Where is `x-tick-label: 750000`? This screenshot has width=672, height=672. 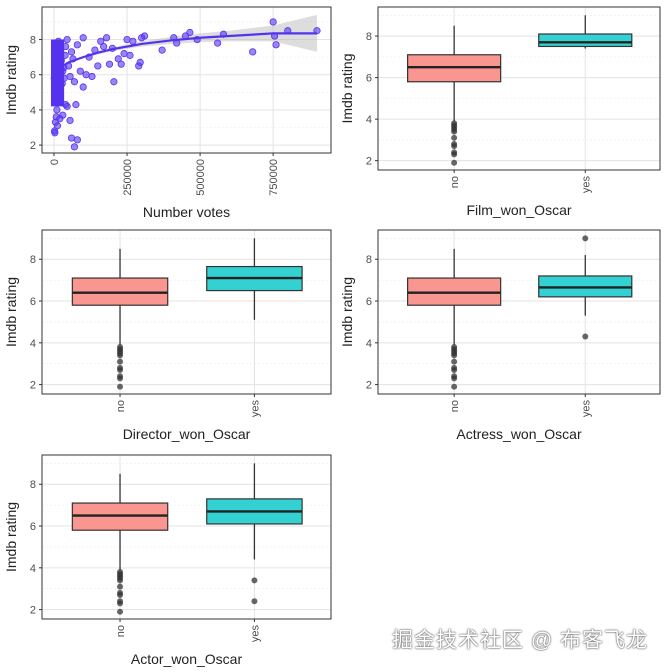 x-tick-label: 750000 is located at coordinates (274, 177).